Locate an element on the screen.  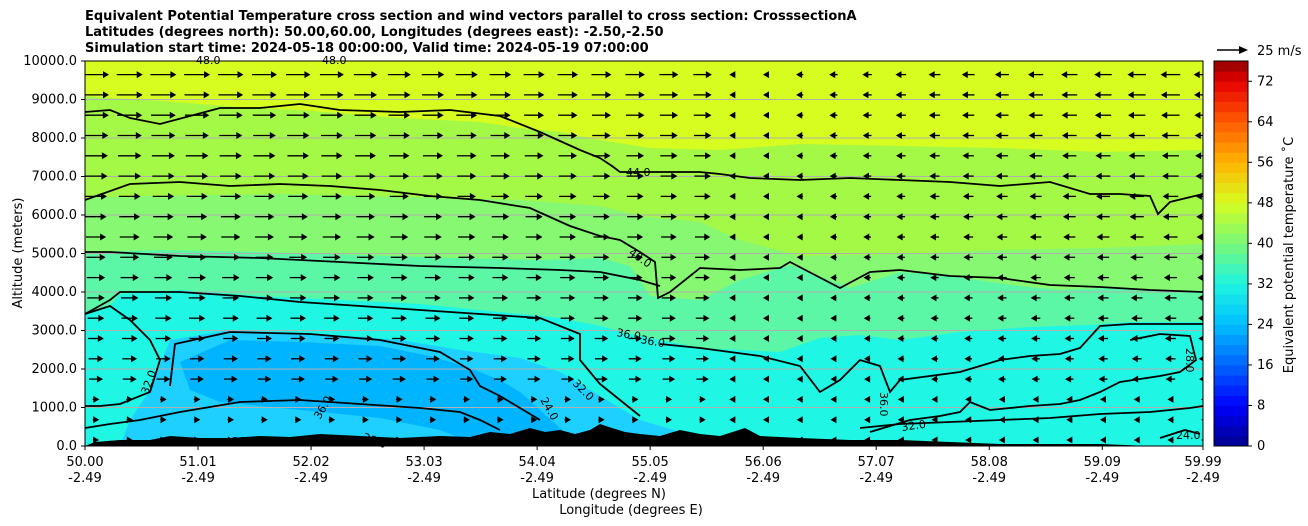
colorbar-tick-label: 24 is located at coordinates (1265, 324).